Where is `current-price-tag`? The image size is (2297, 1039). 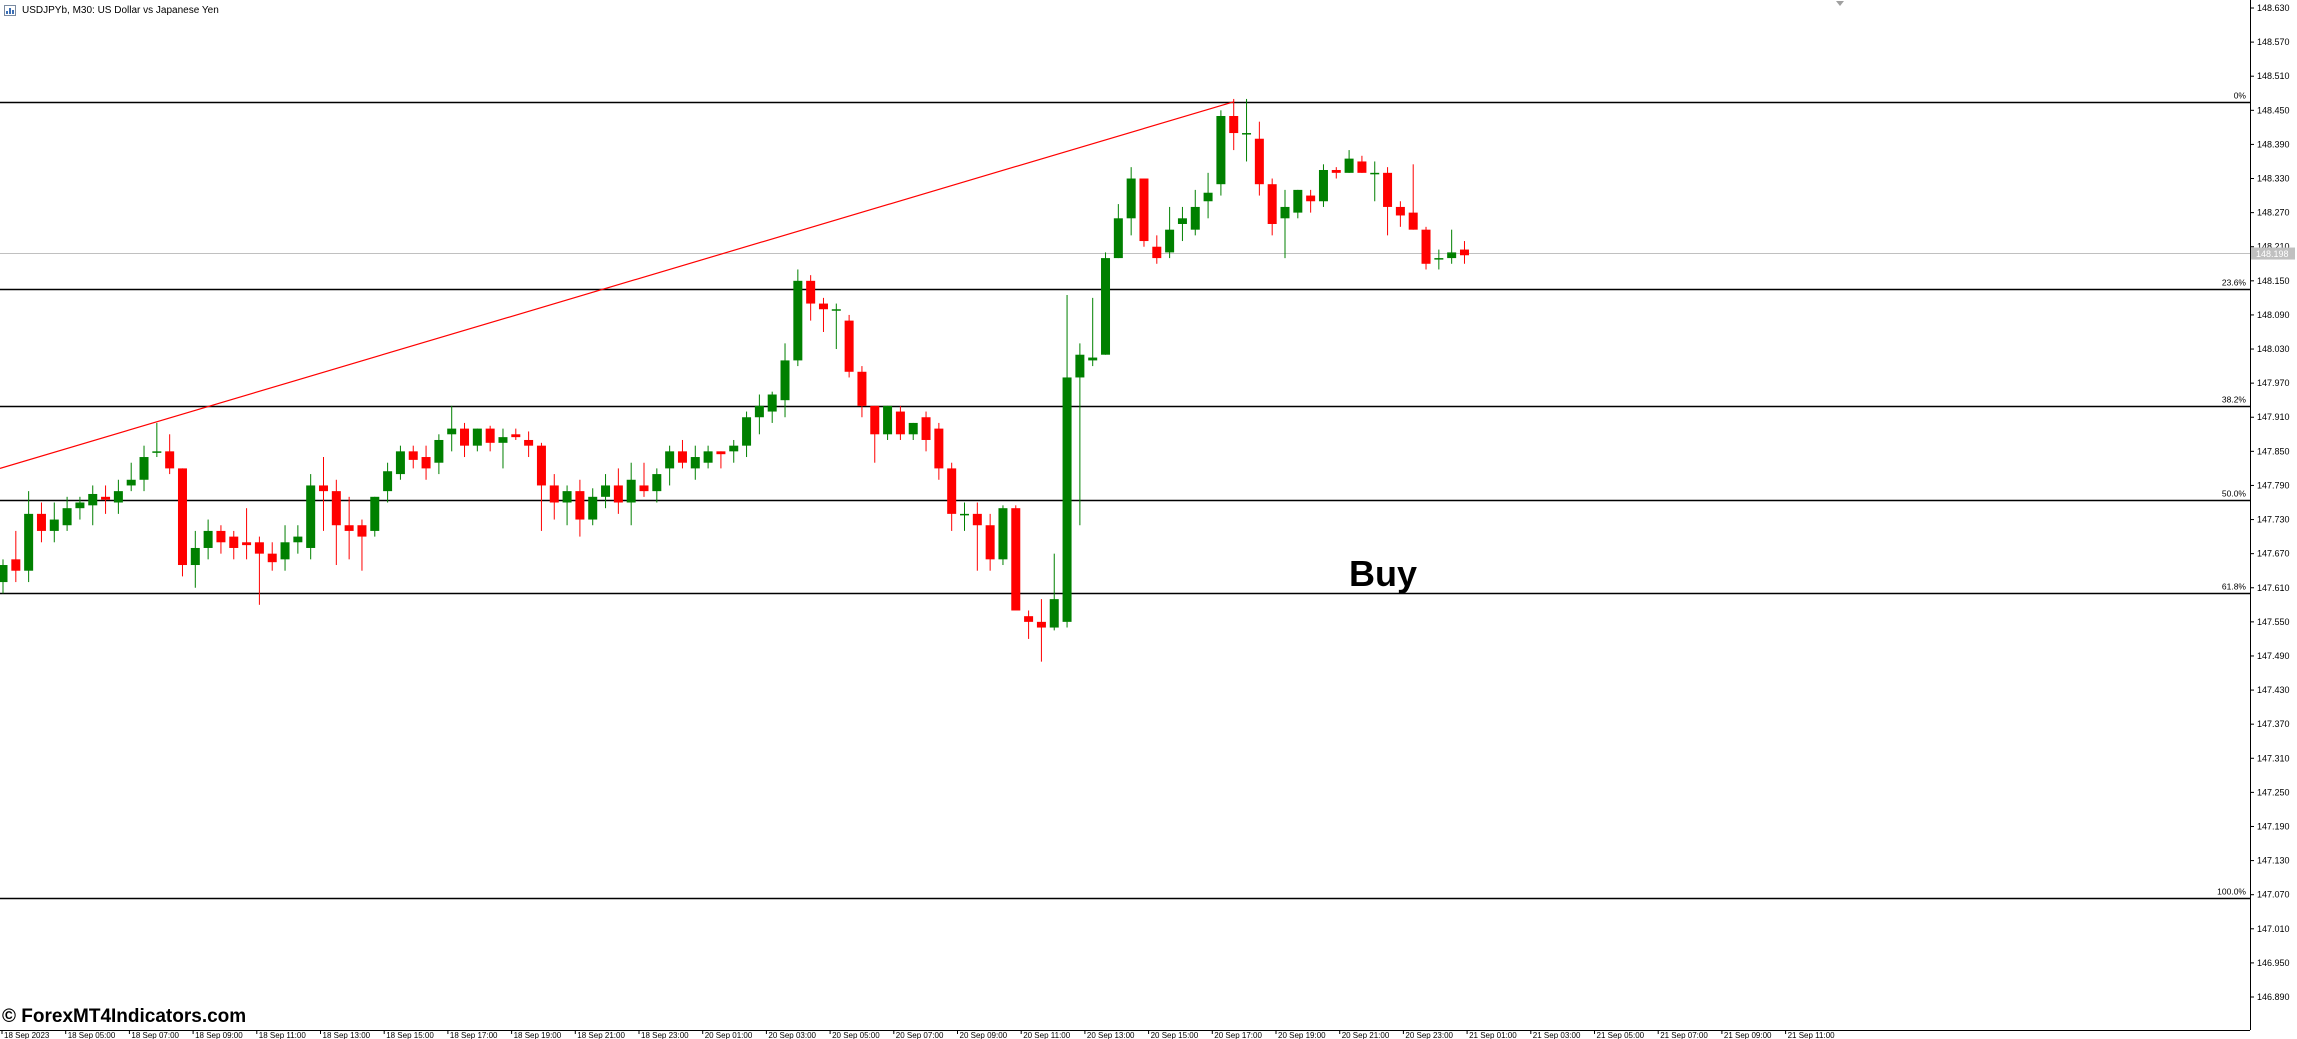 current-price-tag is located at coordinates (2273, 253).